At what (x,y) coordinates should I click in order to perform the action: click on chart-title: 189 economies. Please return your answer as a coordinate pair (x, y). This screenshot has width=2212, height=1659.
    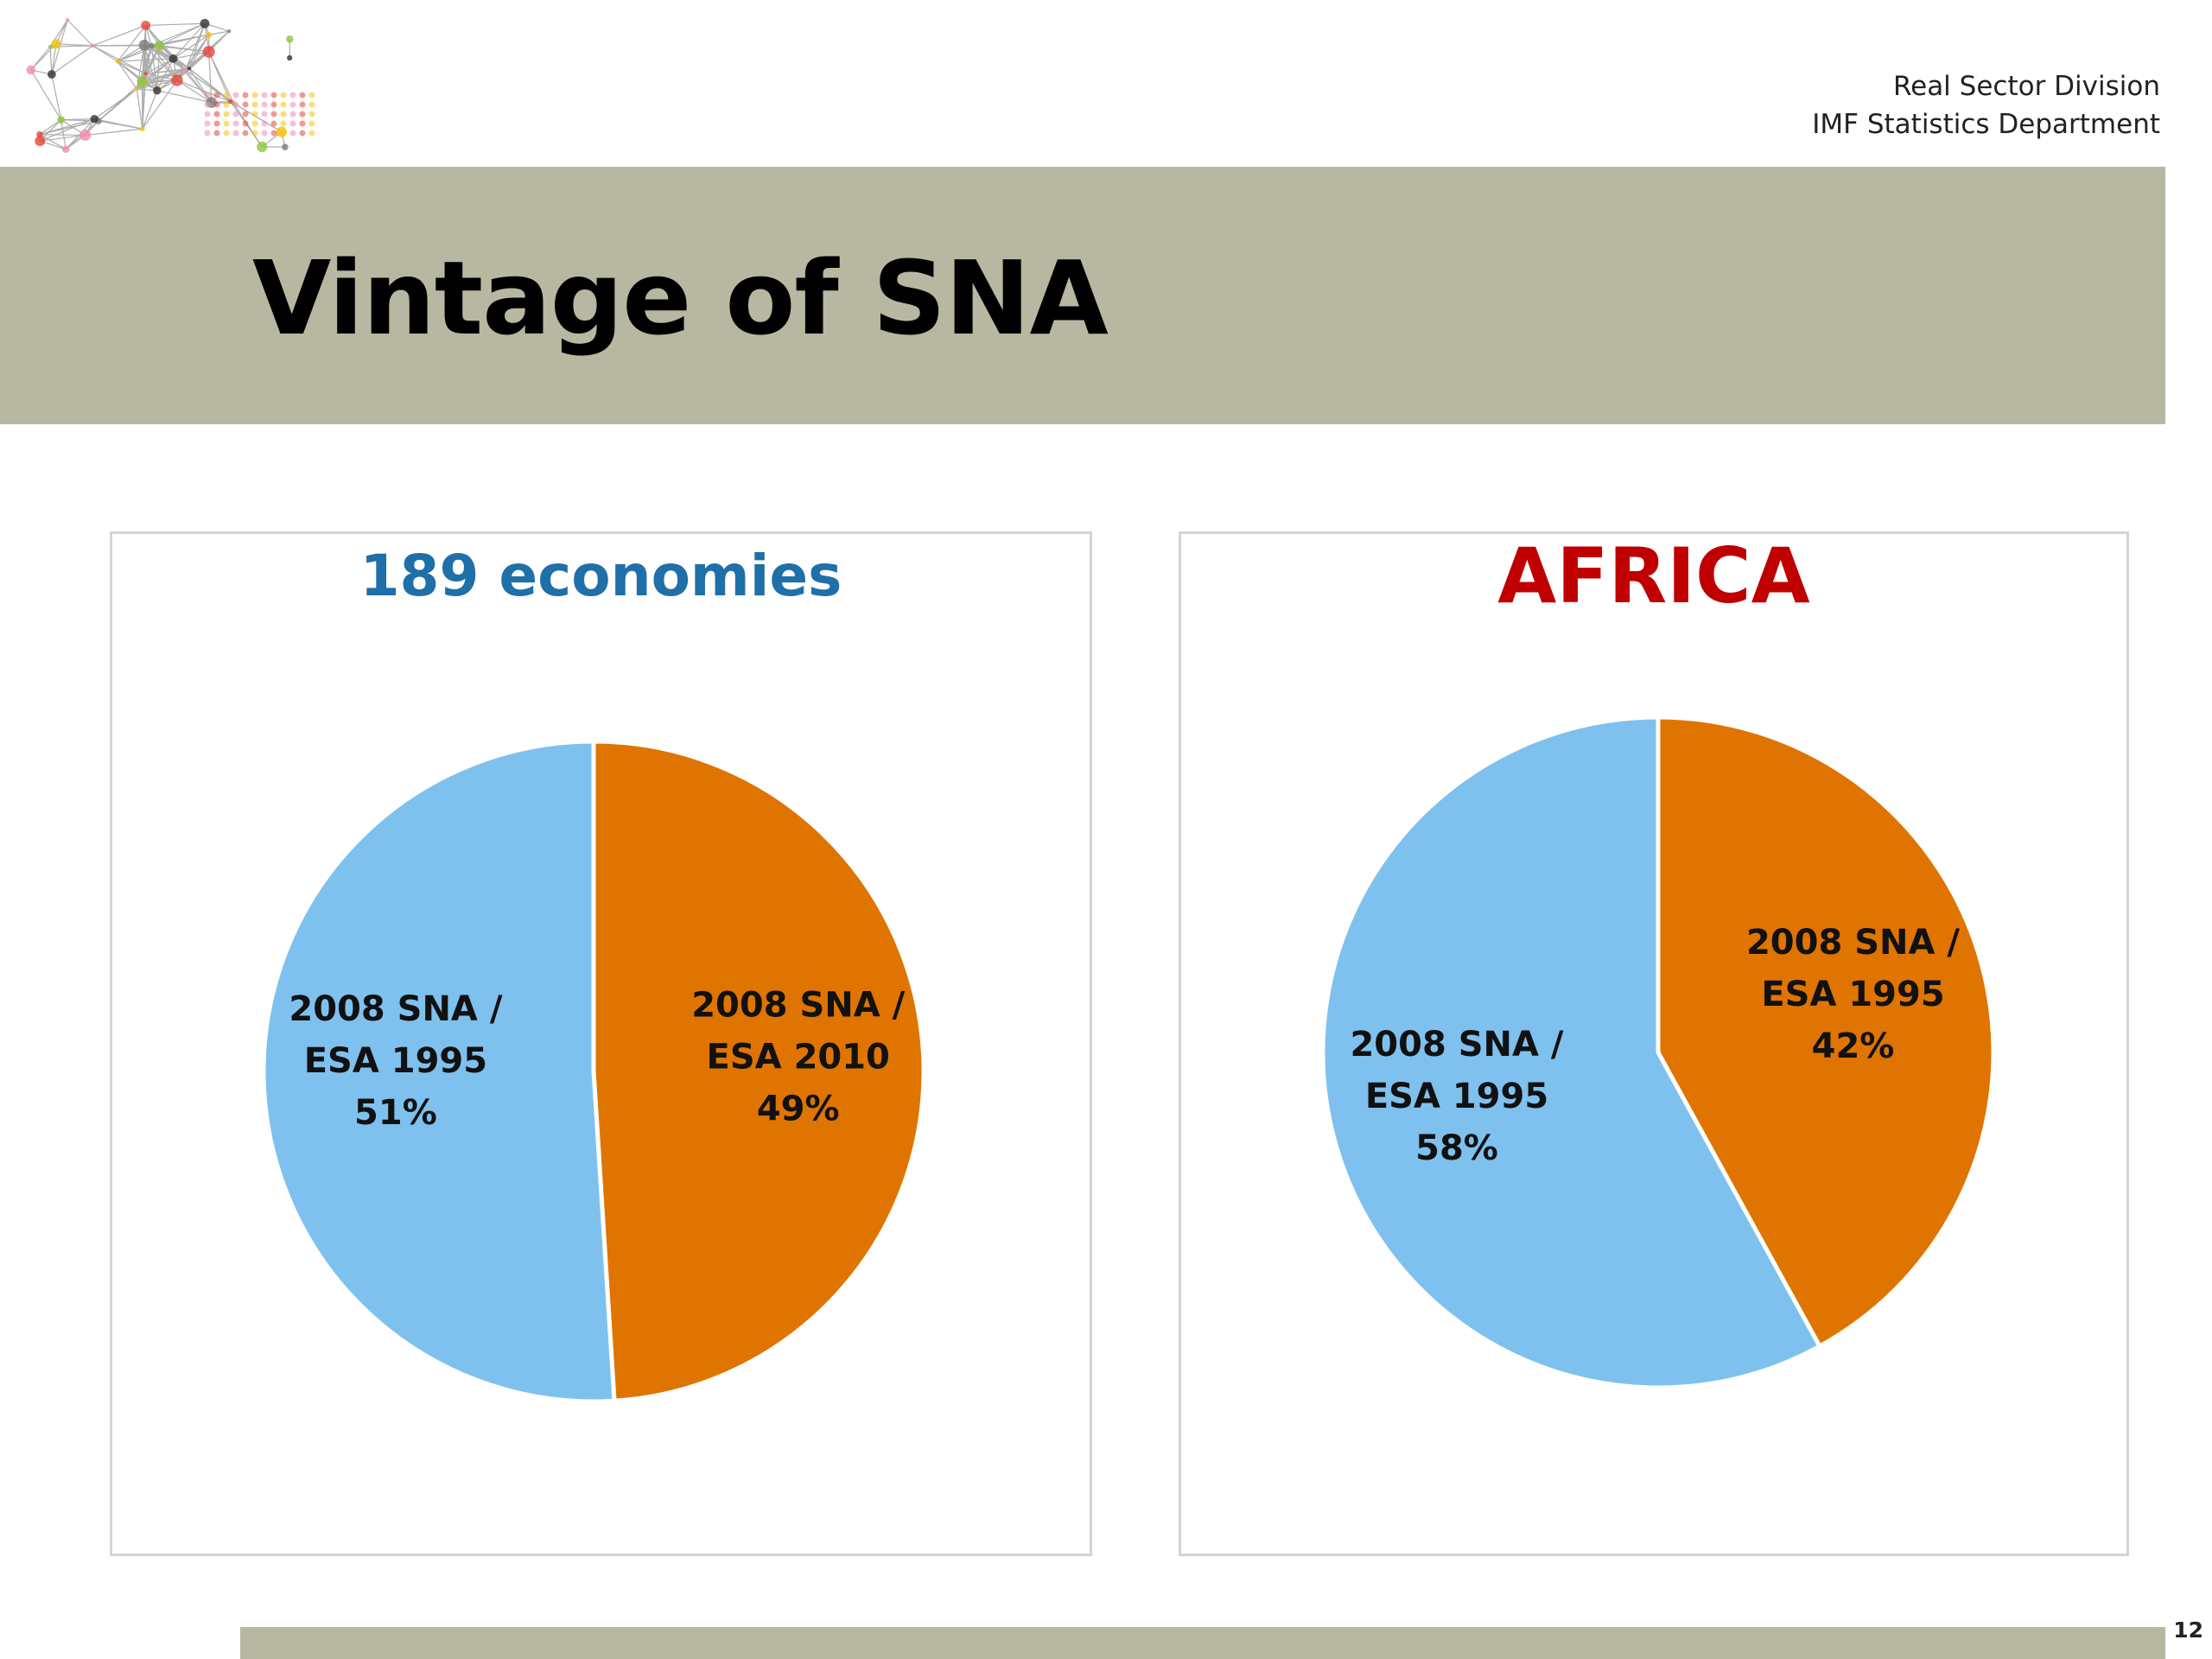
    Looking at the image, I should click on (600, 576).